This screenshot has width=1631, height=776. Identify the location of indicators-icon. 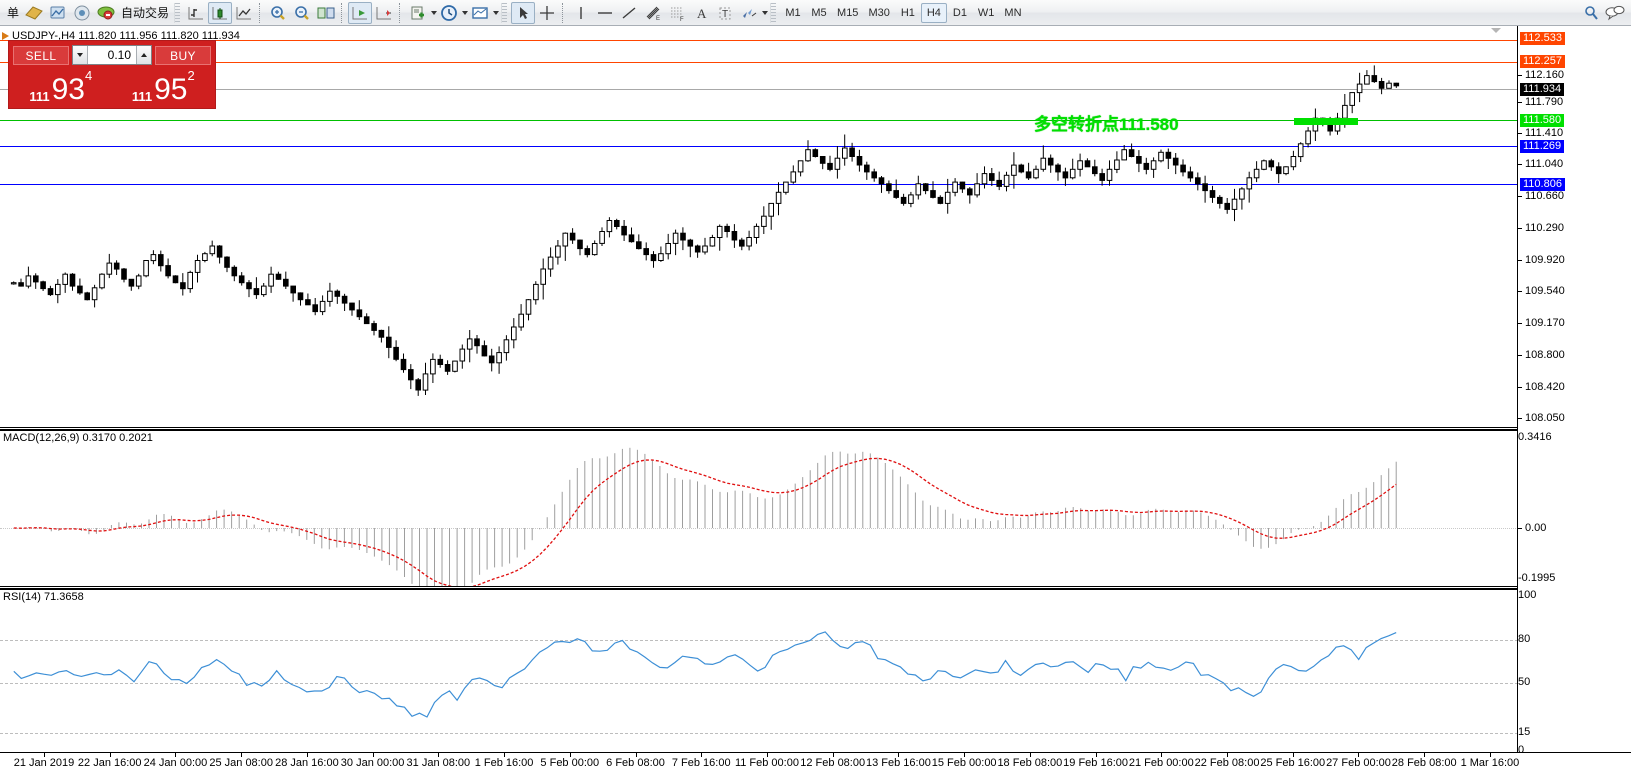
(418, 13).